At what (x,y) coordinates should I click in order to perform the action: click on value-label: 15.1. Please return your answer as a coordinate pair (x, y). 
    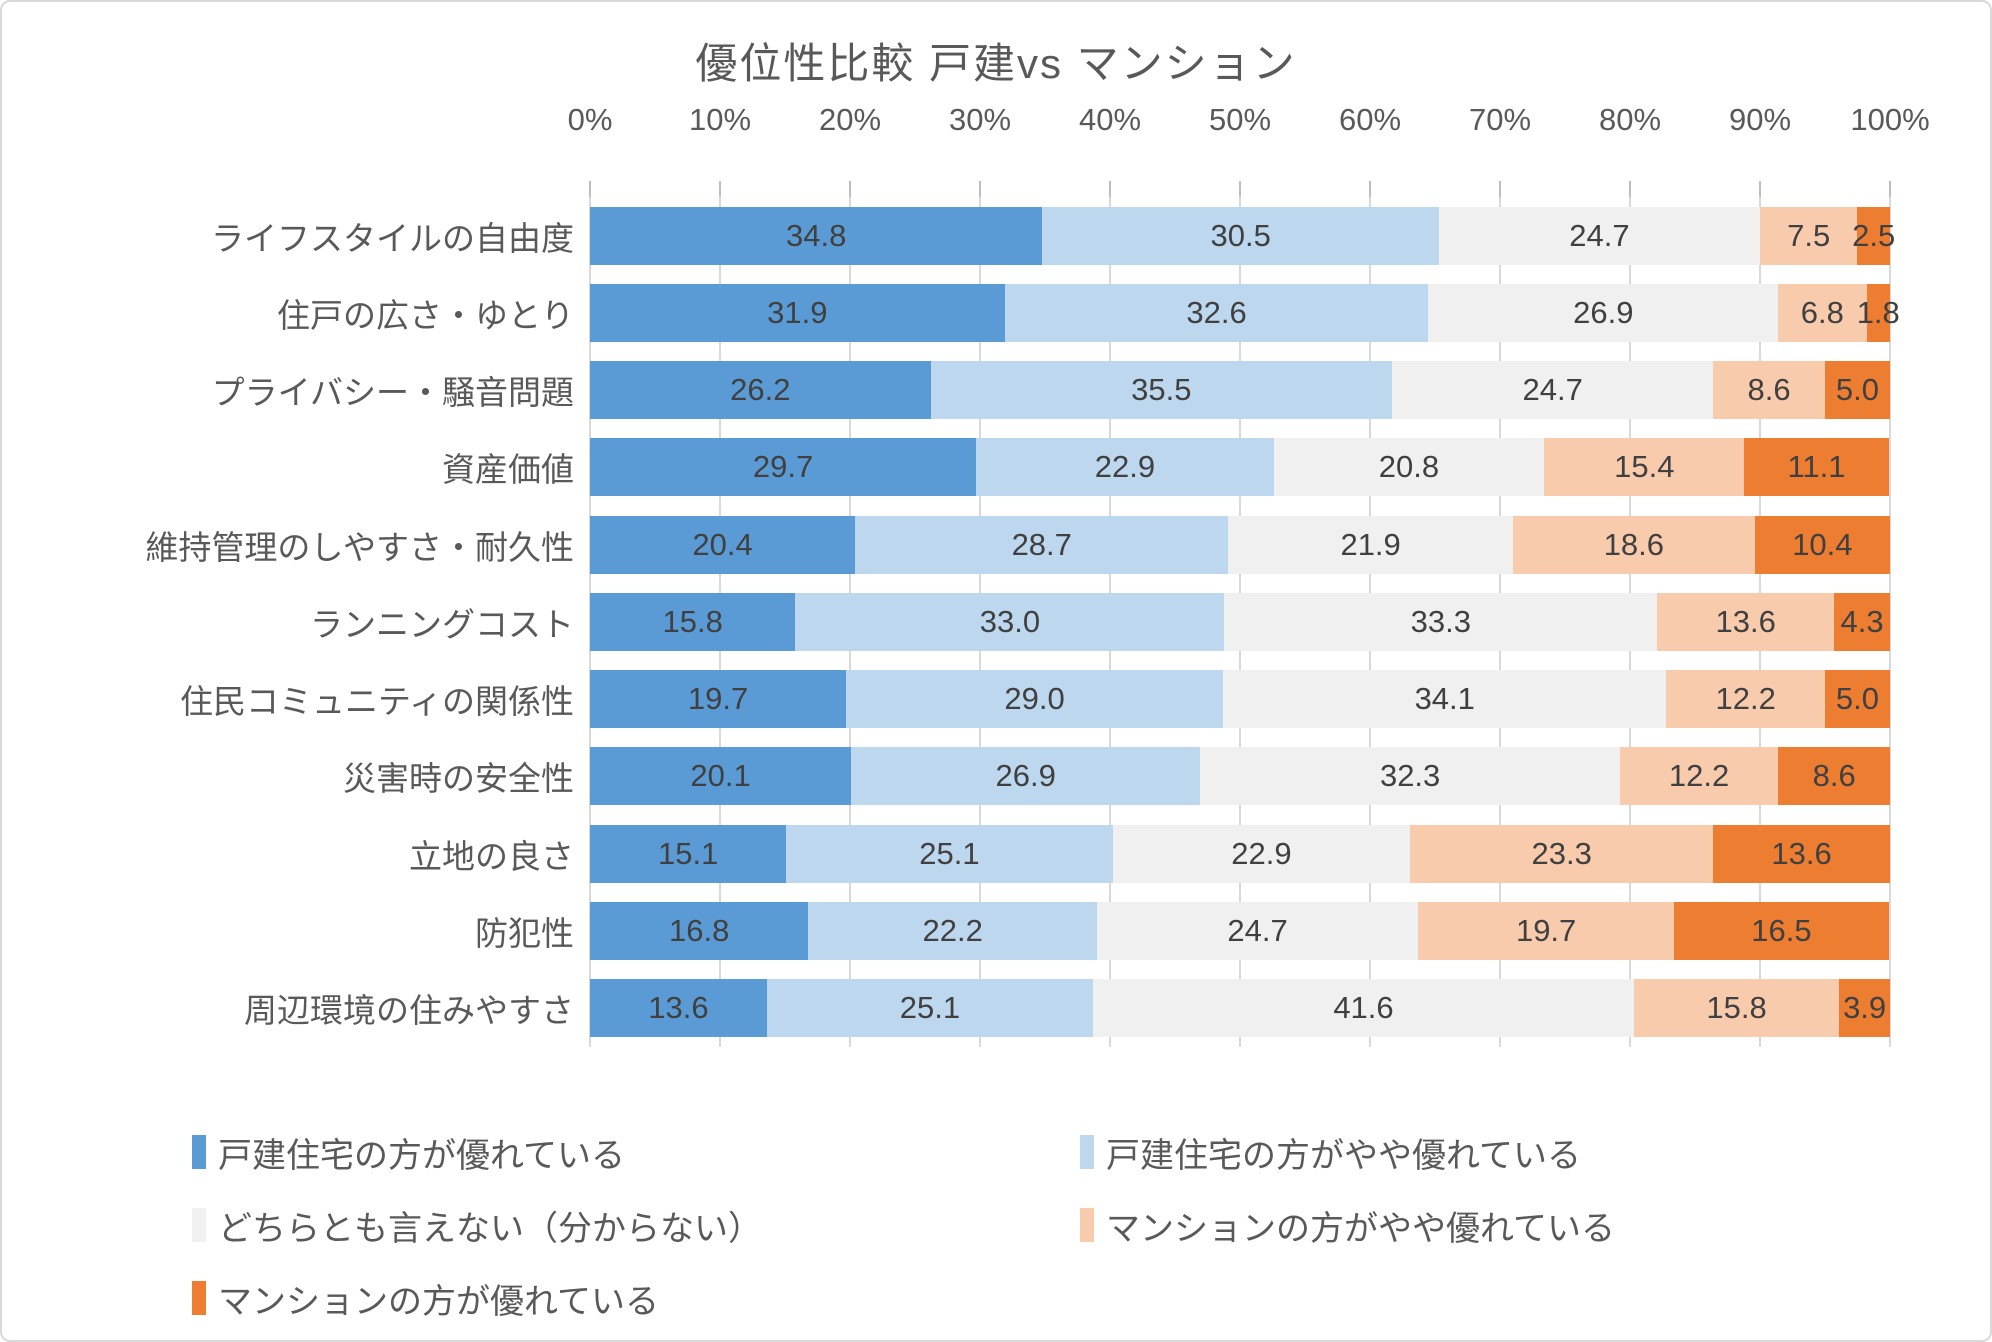
    Looking at the image, I should click on (688, 853).